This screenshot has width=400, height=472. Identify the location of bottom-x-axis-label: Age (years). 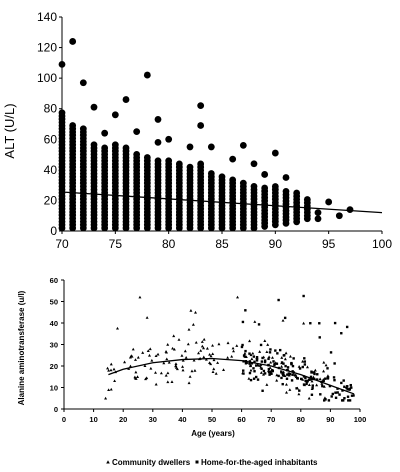
(213, 433).